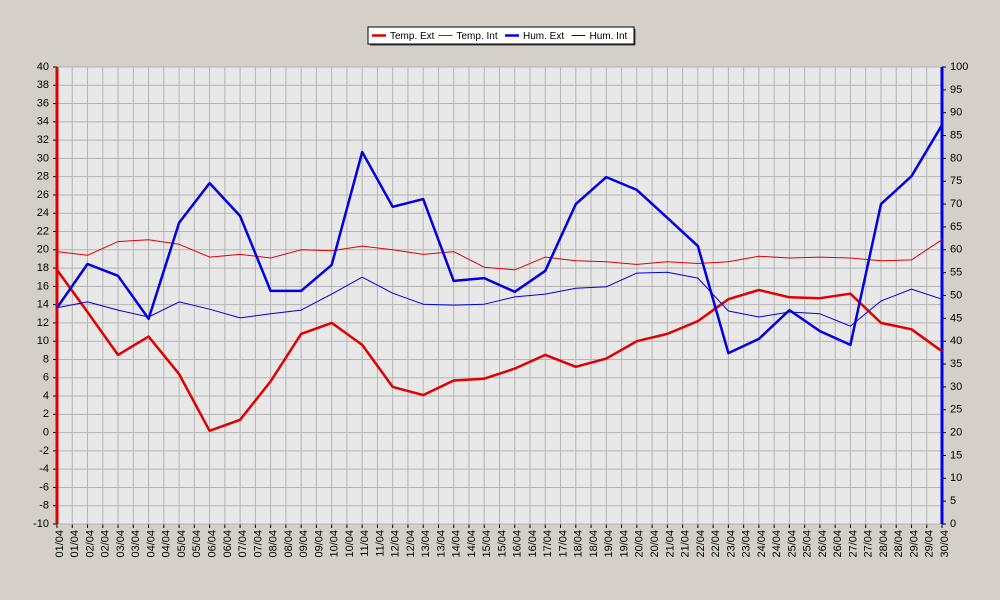 Image resolution: width=1000 pixels, height=600 pixels. Describe the element at coordinates (956, 295) in the screenshot. I see `y2-tick-label: 50` at that location.